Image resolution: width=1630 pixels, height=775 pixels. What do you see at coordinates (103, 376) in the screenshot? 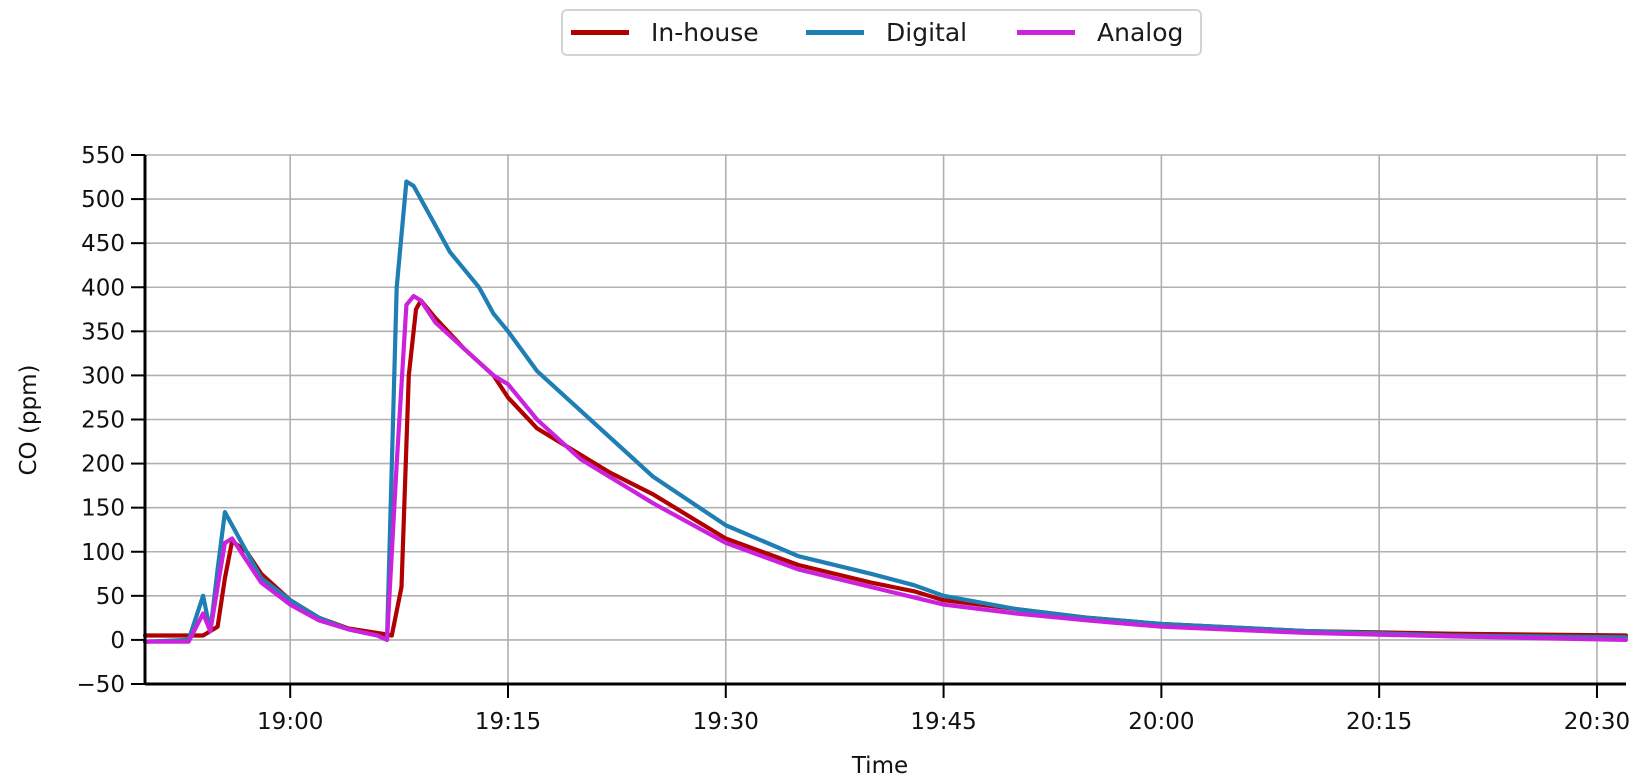
I see `y-tick-label: 300` at bounding box center [103, 376].